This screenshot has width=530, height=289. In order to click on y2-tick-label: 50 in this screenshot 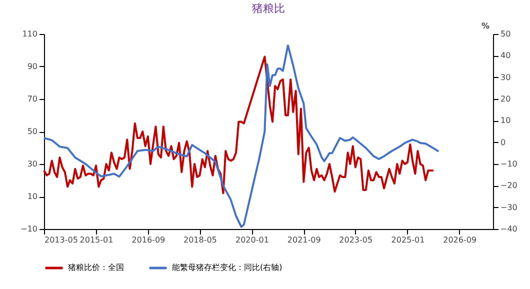, I will do `click(505, 34)`.